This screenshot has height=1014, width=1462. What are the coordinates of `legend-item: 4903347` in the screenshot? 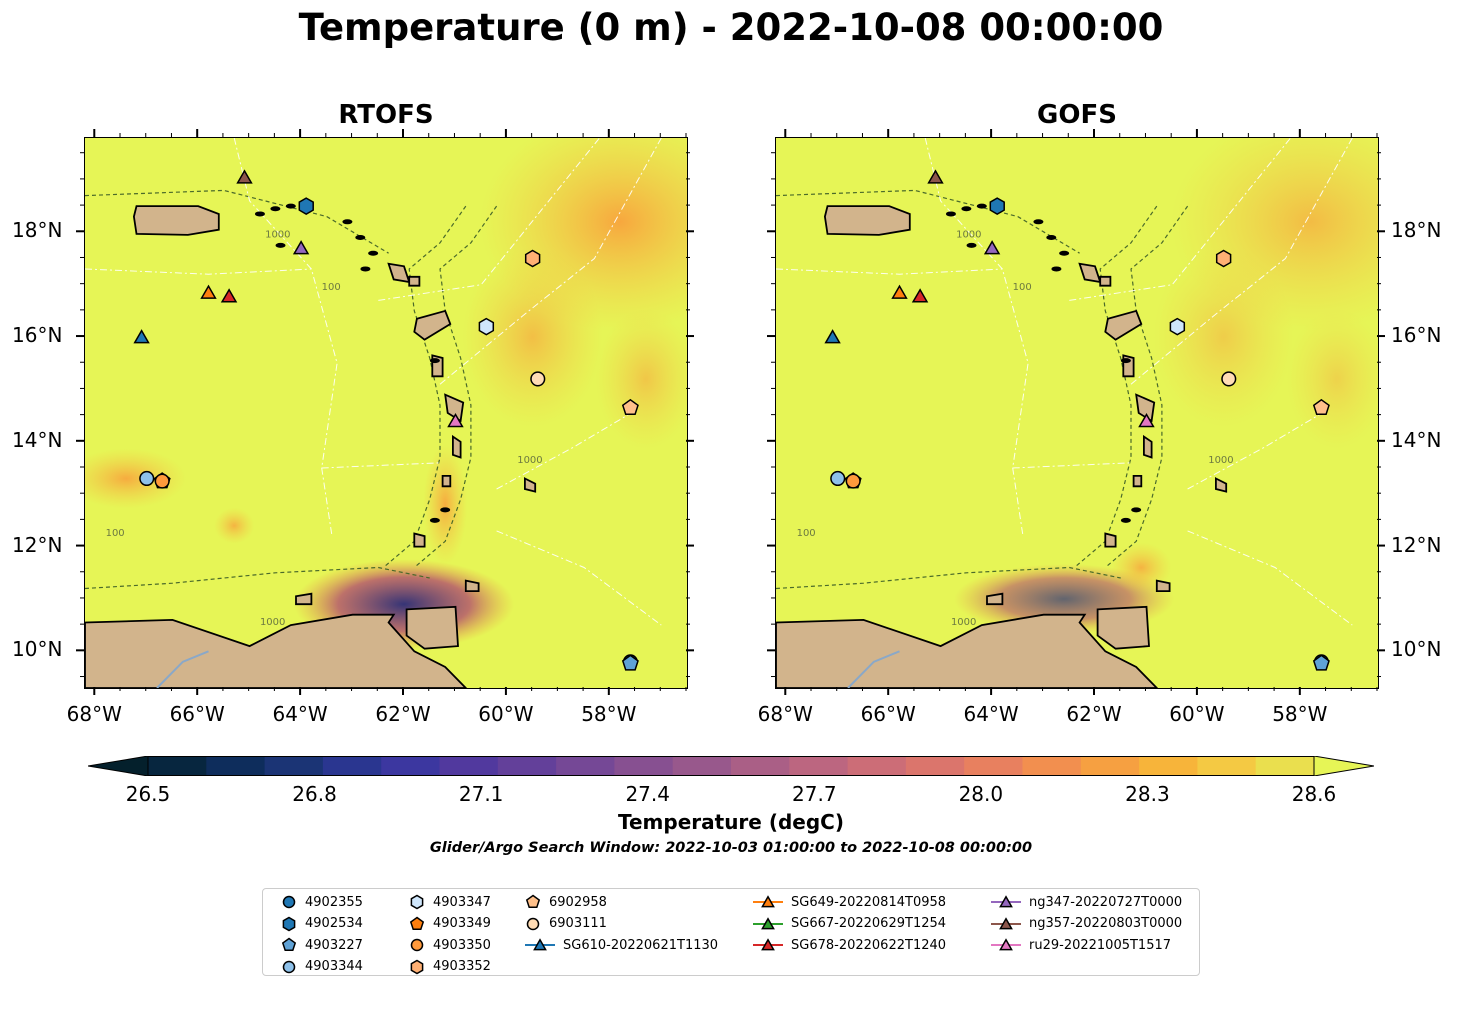 It's located at (450, 902).